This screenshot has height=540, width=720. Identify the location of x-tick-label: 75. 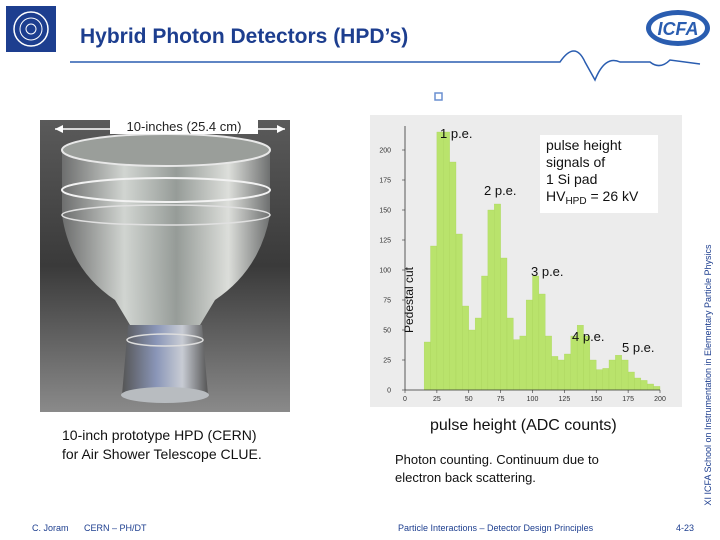
(501, 399).